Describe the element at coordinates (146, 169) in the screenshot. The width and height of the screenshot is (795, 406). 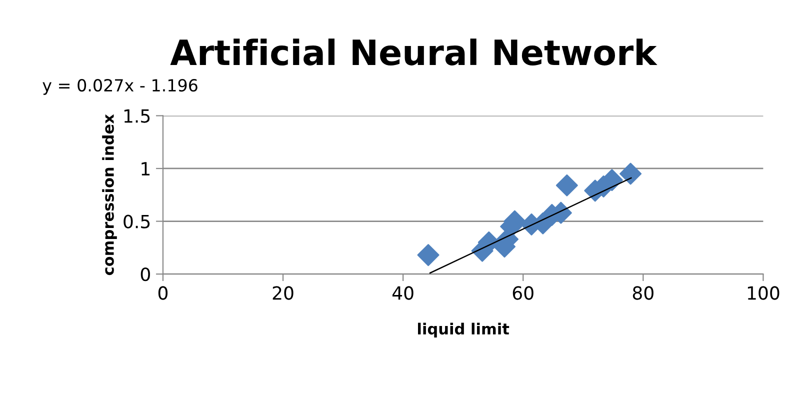
I see `y-tick-label: 1` at that location.